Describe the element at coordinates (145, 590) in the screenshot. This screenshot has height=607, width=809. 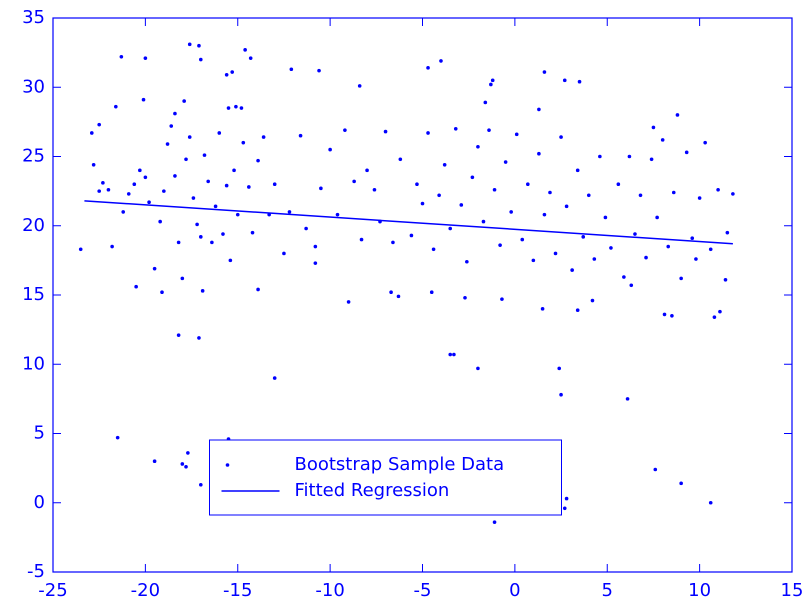
I see `x-tick-label: -20` at that location.